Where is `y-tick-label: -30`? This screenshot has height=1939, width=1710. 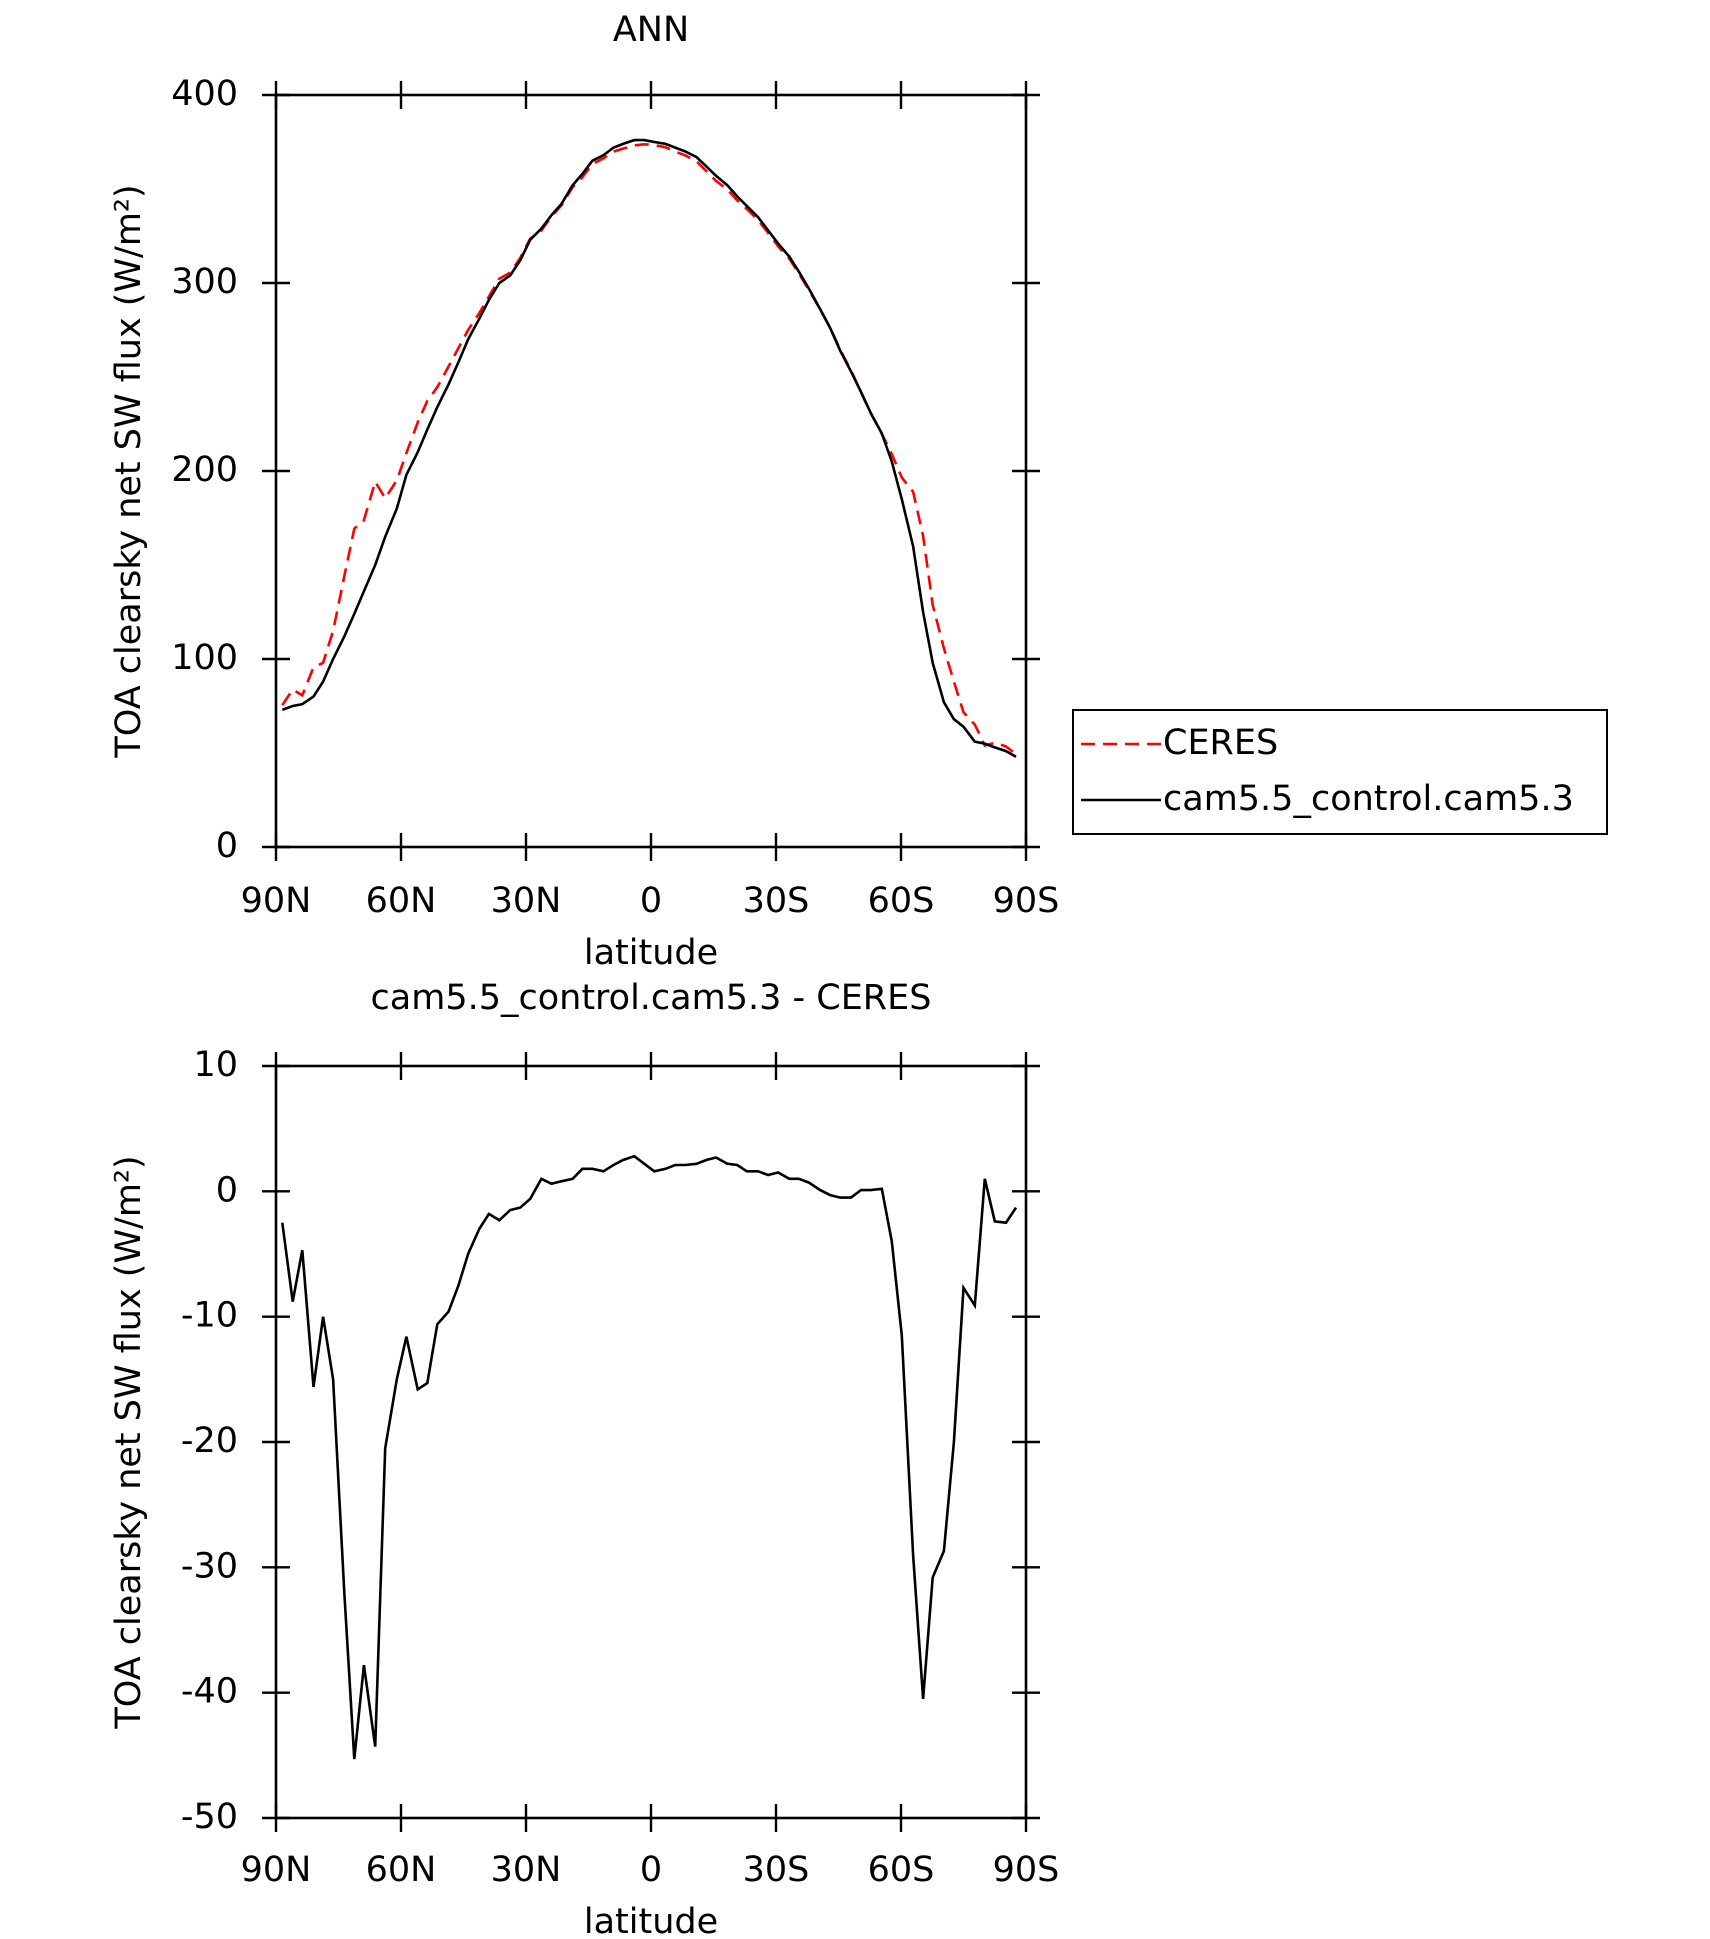 y-tick-label: -30 is located at coordinates (209, 1566).